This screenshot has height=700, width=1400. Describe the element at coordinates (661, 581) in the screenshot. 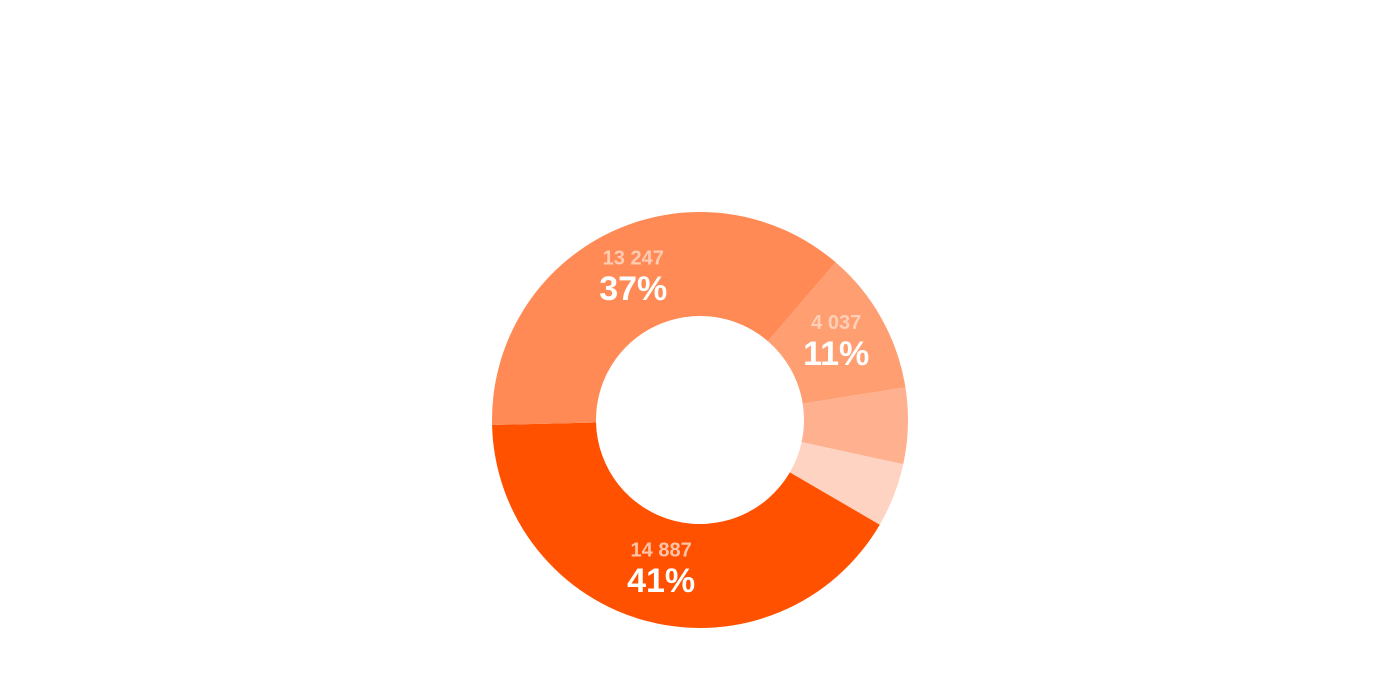

I see `percent-label: 41%` at that location.